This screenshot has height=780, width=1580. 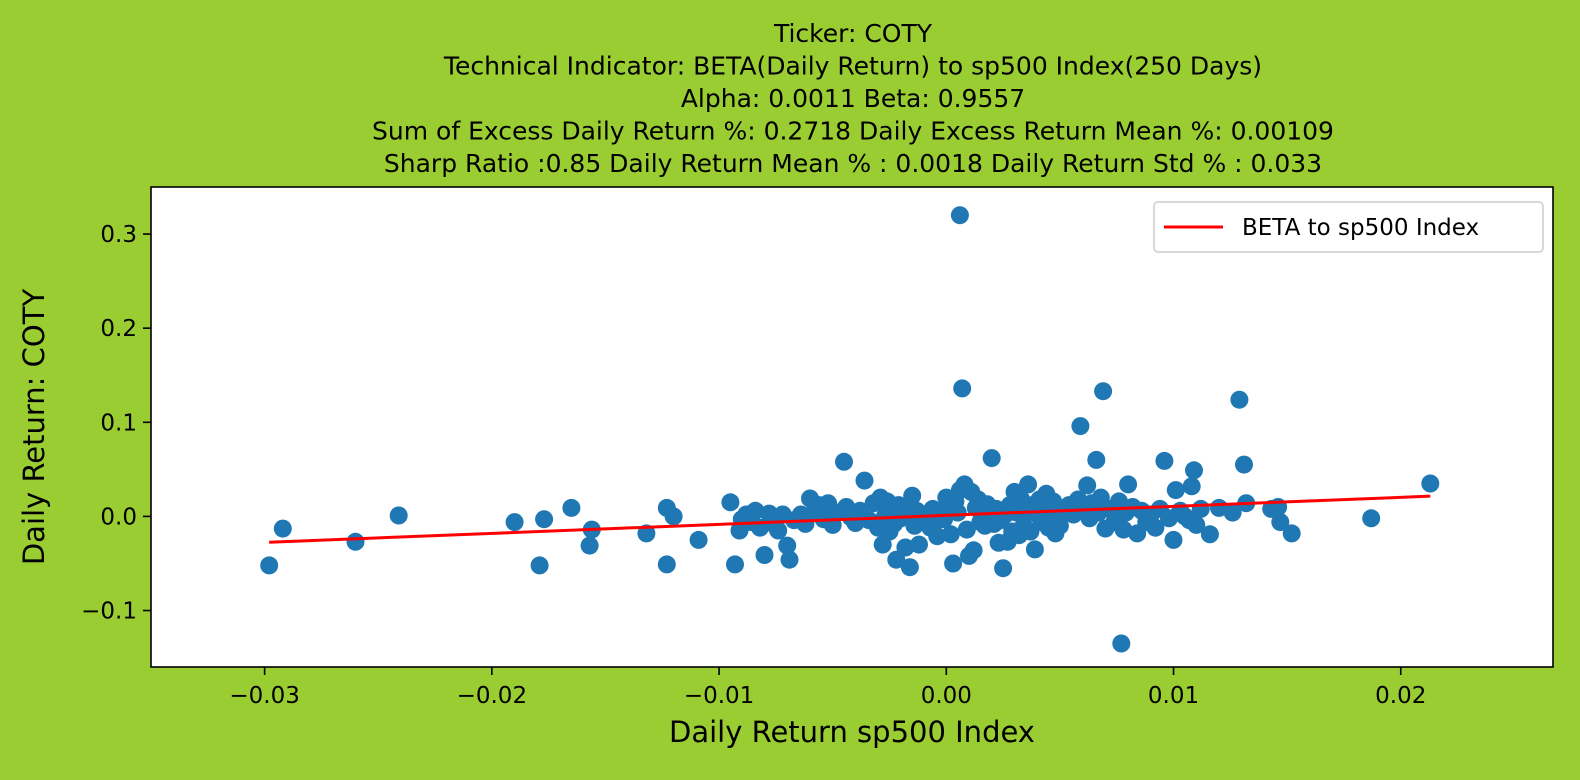 What do you see at coordinates (118, 517) in the screenshot?
I see `y-tick-label-1: 0.0` at bounding box center [118, 517].